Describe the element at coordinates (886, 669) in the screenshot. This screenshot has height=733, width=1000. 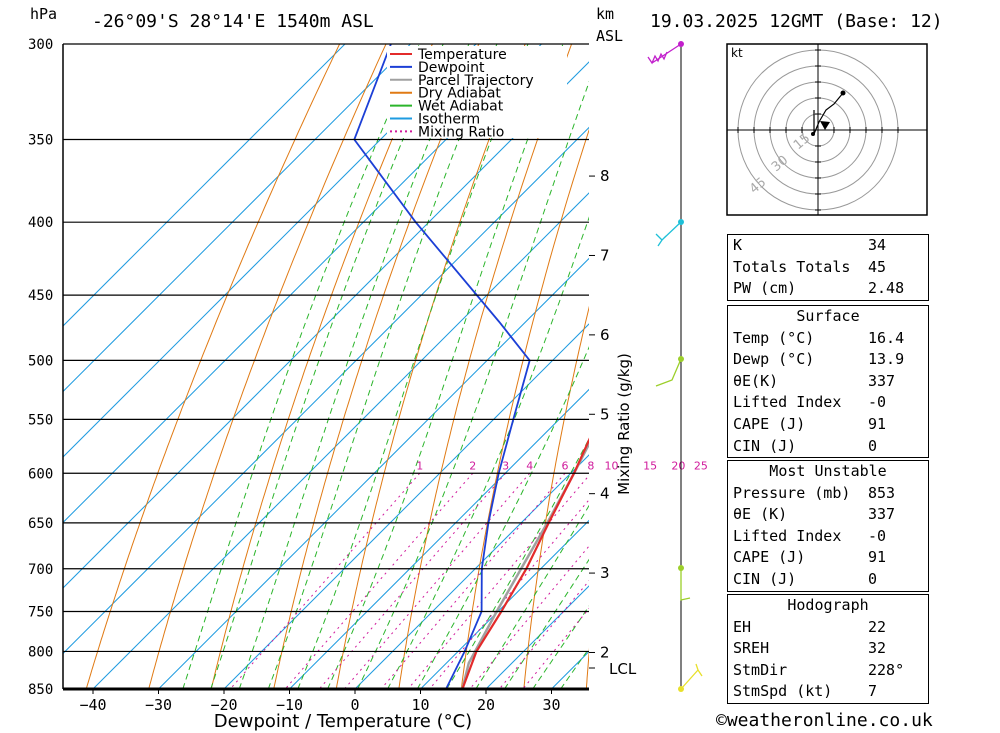
I see `hodo-value: 228°` at that location.